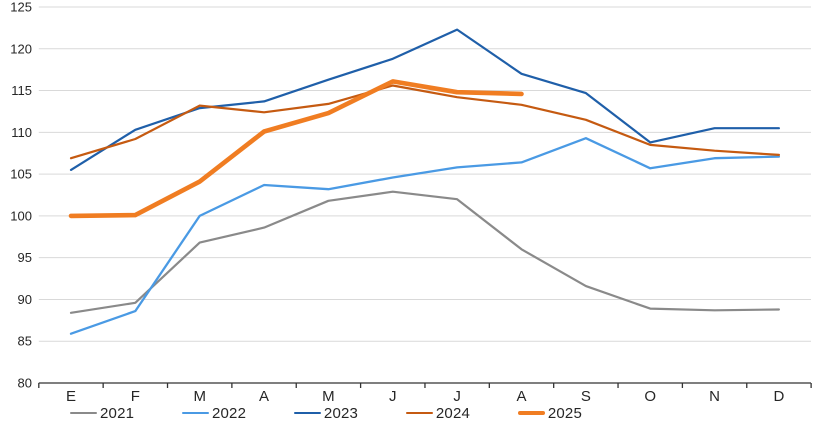 This screenshot has width=820, height=429. I want to click on chart-legend: 2021 2022 2023 2024 2025, so click(326, 413).